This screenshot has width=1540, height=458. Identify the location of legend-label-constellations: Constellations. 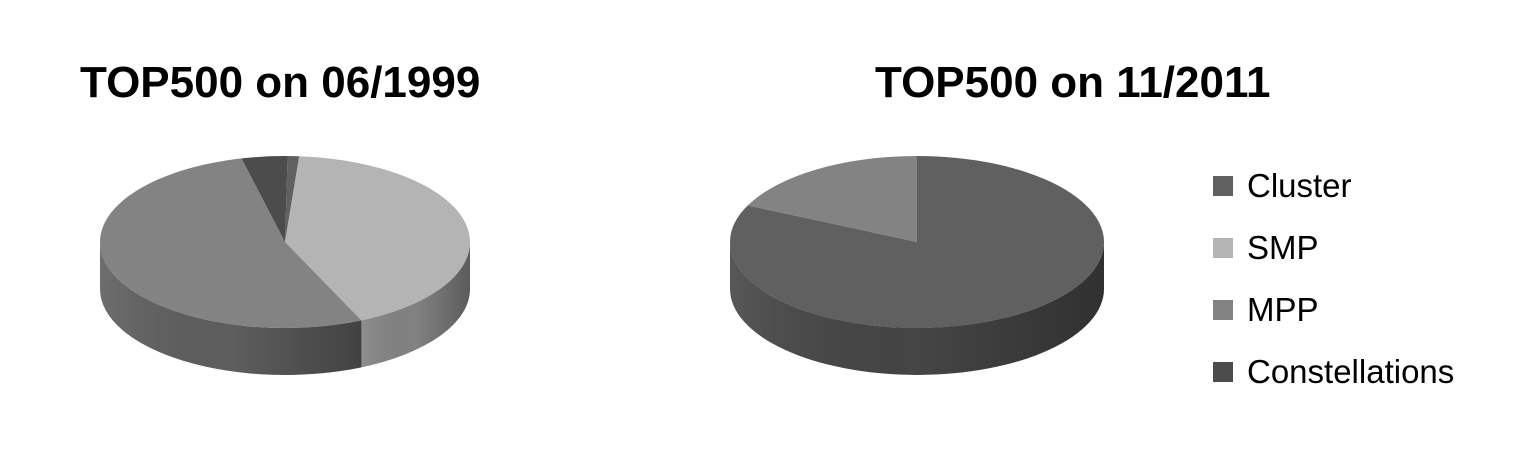
(1351, 371).